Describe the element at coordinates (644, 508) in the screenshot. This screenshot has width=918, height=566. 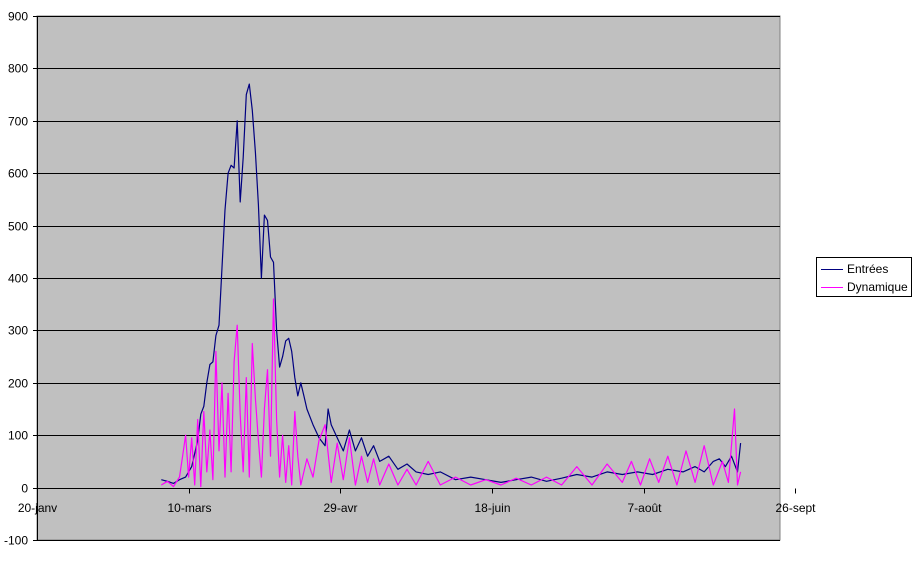
I see `x-tick-label: 7-août` at that location.